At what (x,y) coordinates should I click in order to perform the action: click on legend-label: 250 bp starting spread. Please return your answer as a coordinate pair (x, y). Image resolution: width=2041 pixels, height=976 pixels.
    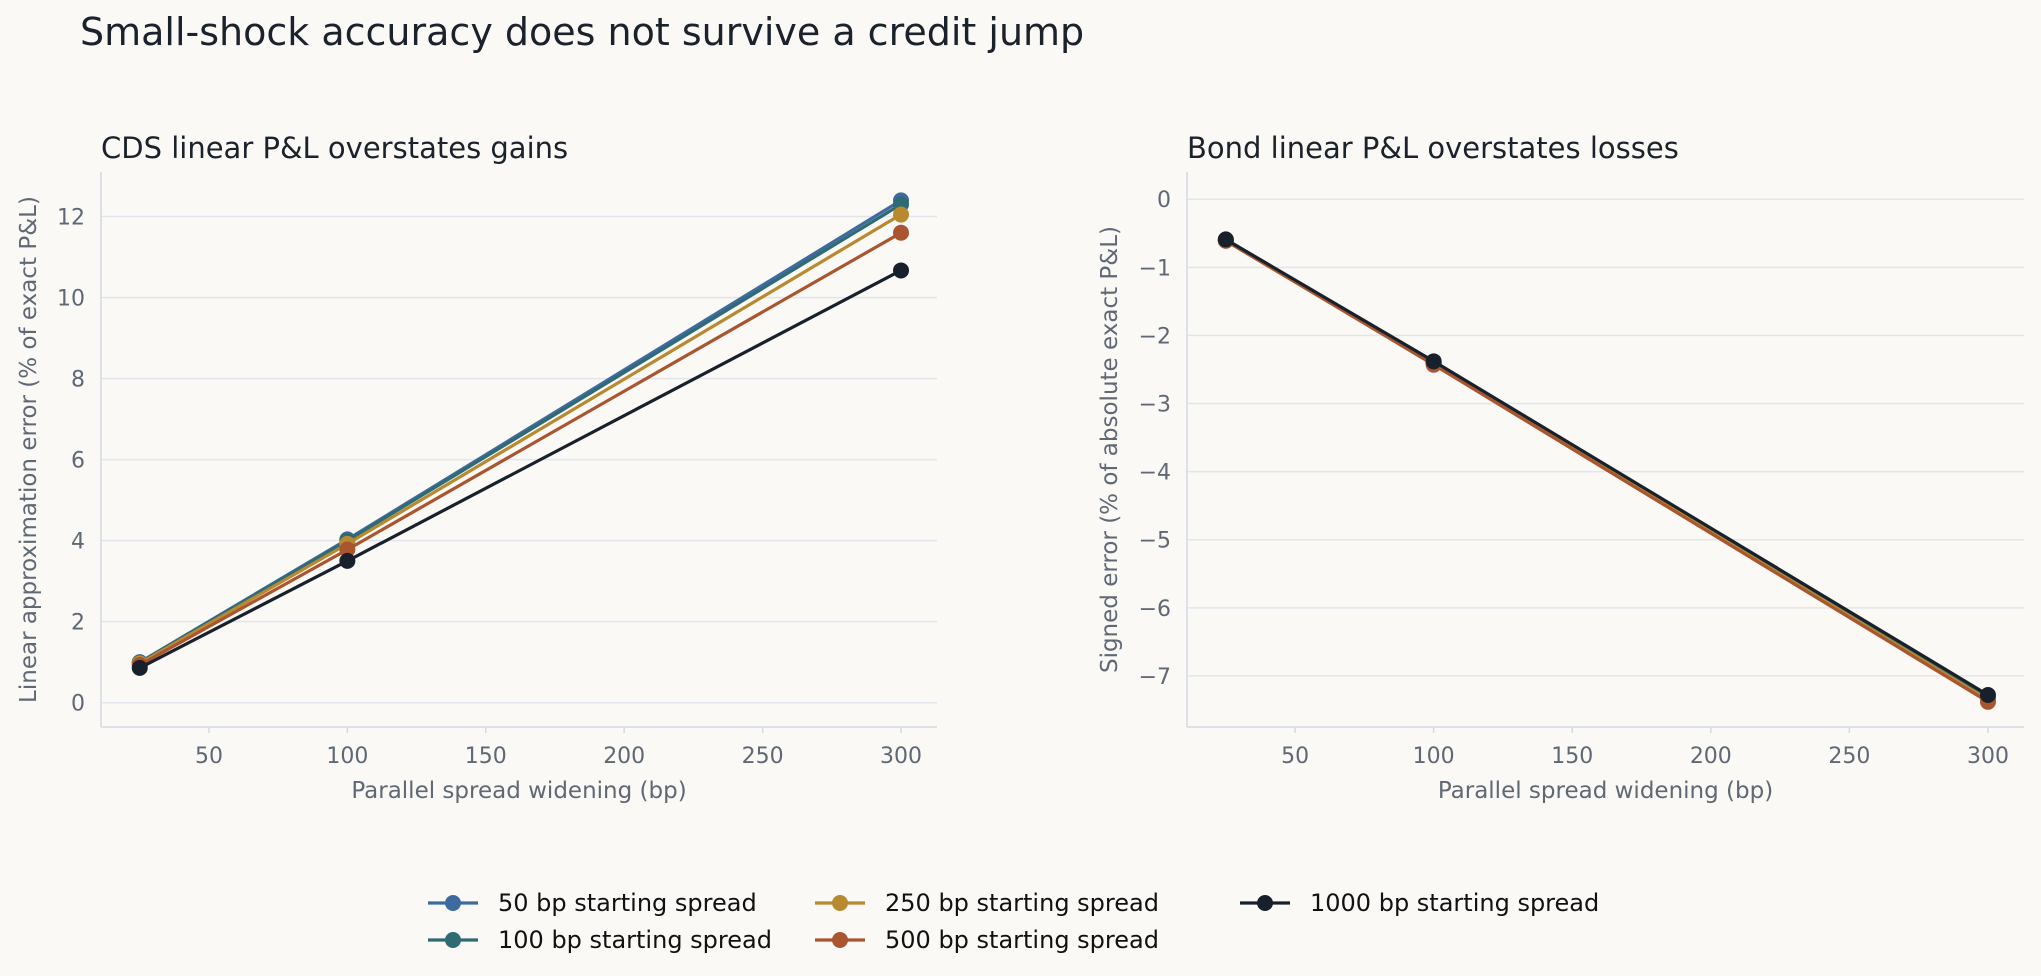
    Looking at the image, I should click on (1022, 903).